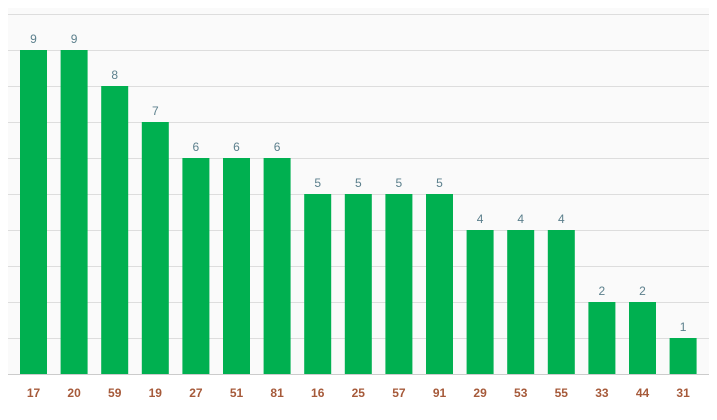 The height and width of the screenshot is (420, 717). I want to click on value-label-81: 6, so click(277, 147).